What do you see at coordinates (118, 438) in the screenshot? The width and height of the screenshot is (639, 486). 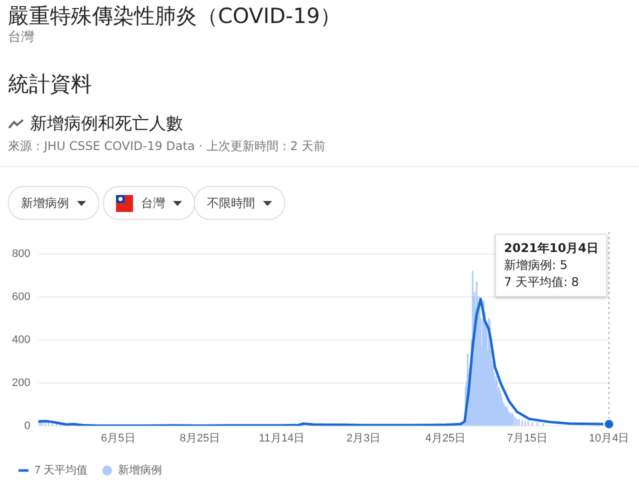 I see `x-tick-label: 6月5日` at bounding box center [118, 438].